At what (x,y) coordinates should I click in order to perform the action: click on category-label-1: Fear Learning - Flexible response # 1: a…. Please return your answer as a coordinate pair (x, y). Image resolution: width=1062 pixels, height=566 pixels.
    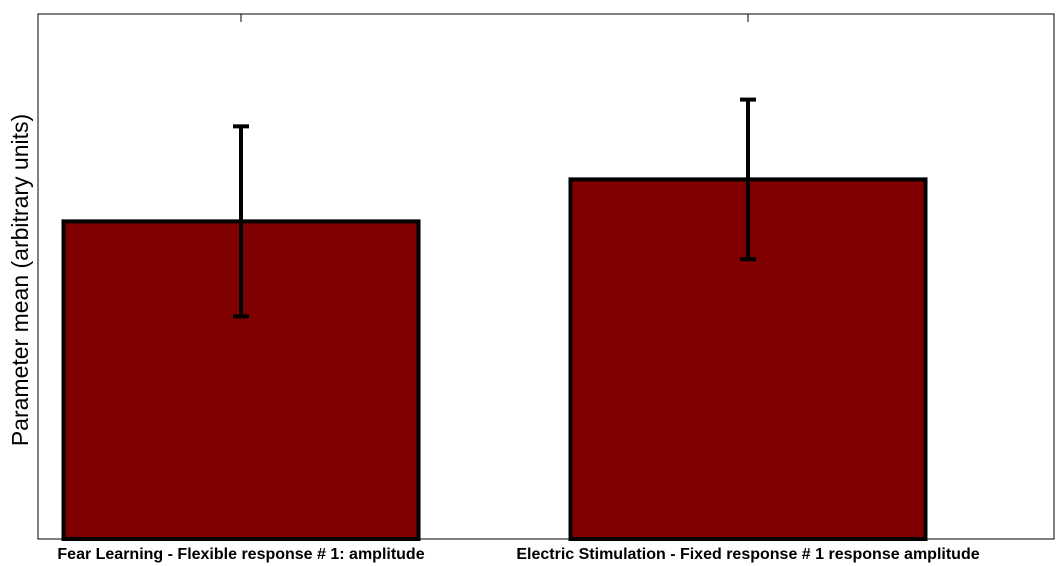
    Looking at the image, I should click on (240, 554).